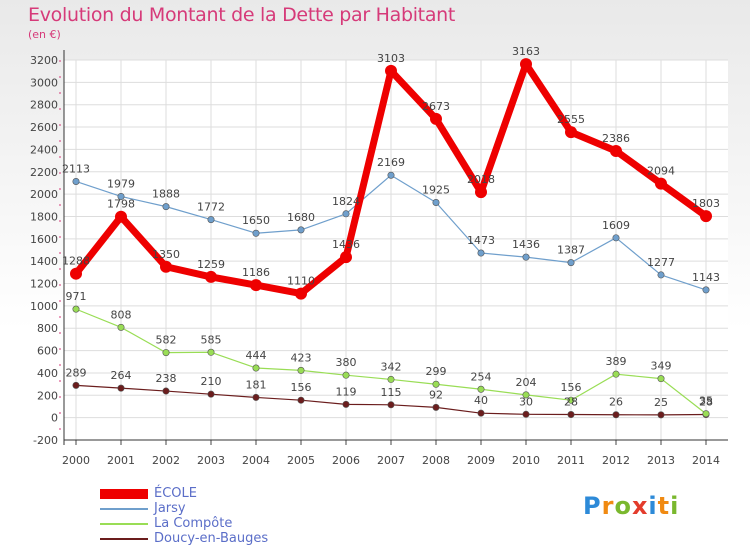 The image size is (750, 550). I want to click on data-label: 1436, so click(526, 244).